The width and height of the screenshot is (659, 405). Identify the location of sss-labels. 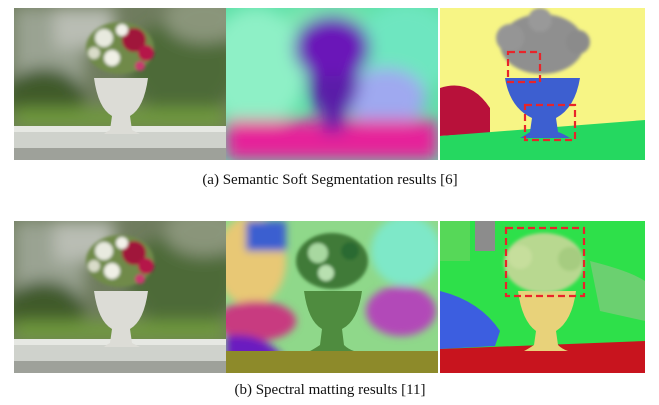
(542, 84).